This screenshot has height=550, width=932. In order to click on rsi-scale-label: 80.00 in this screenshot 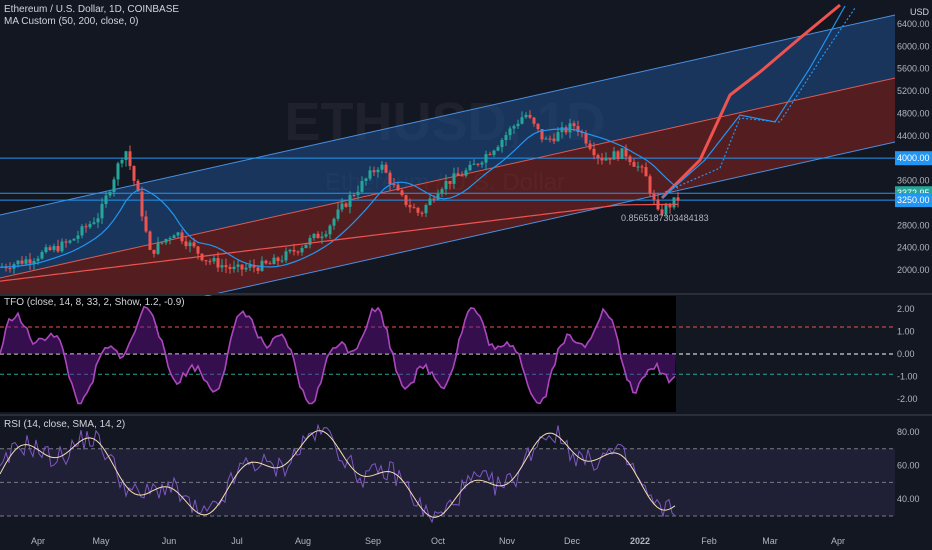, I will do `click(908, 432)`.